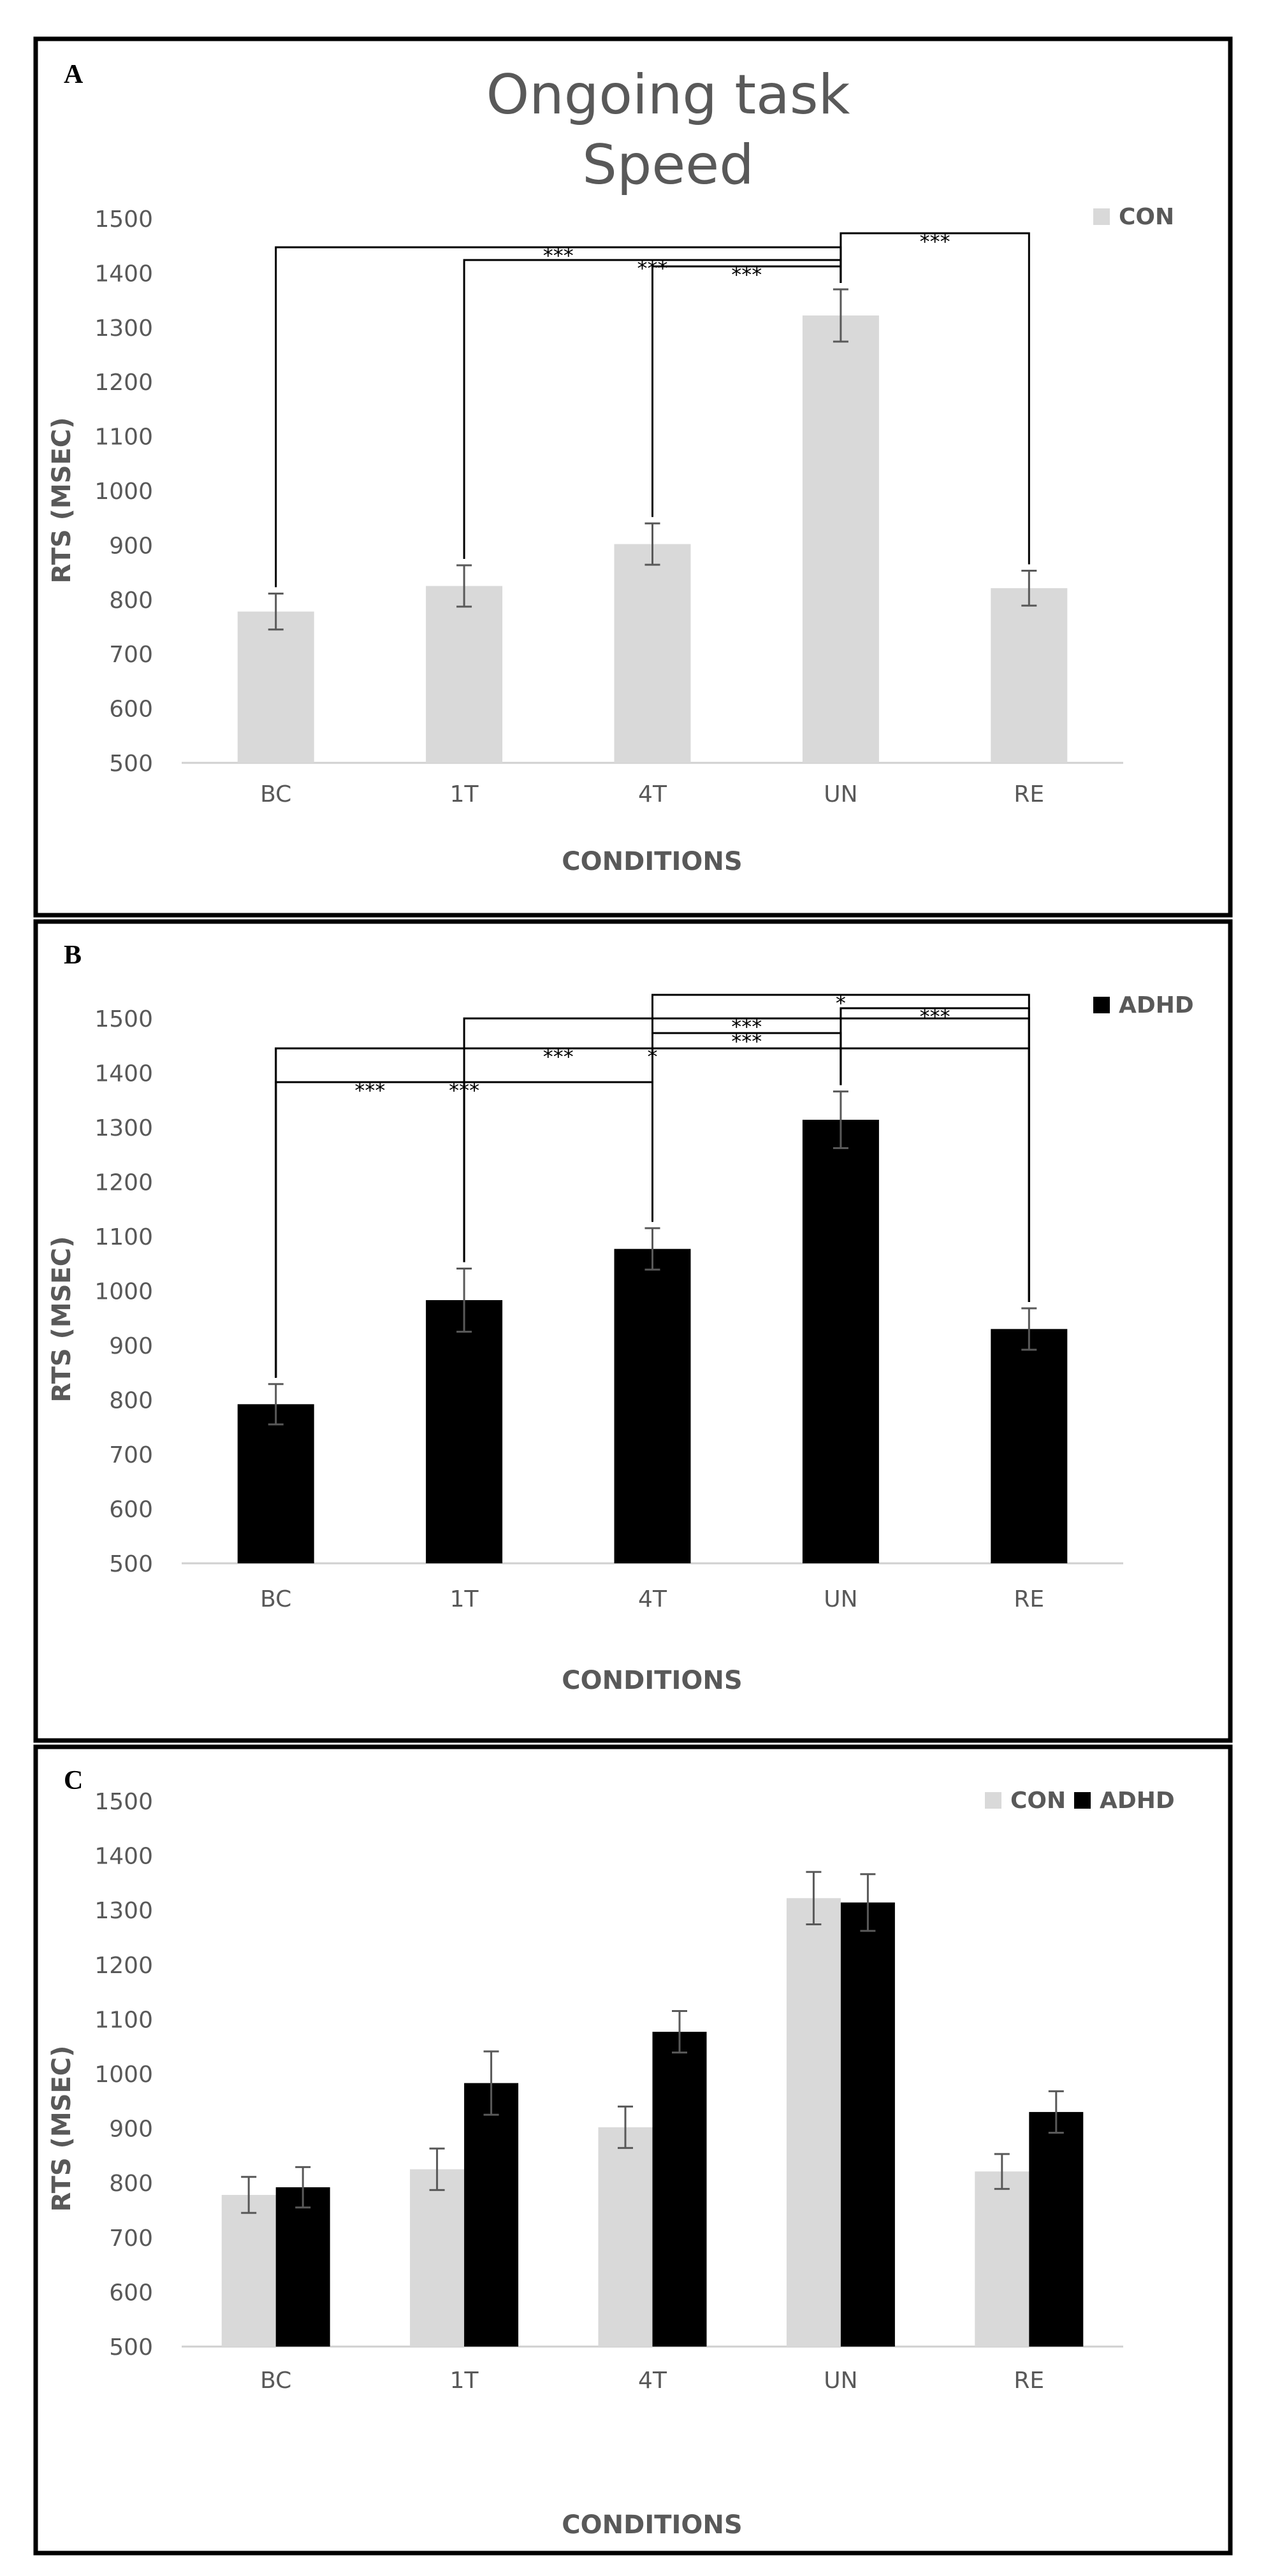 The image size is (1266, 2576). Describe the element at coordinates (131, 1346) in the screenshot. I see `panel-b-ytick-label: 900` at that location.